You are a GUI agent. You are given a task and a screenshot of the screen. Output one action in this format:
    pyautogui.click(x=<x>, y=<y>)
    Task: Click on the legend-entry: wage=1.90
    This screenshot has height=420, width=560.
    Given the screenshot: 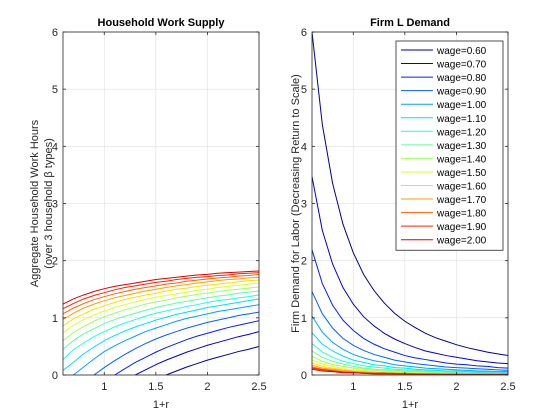 What is the action you would take?
    pyautogui.click(x=461, y=227)
    